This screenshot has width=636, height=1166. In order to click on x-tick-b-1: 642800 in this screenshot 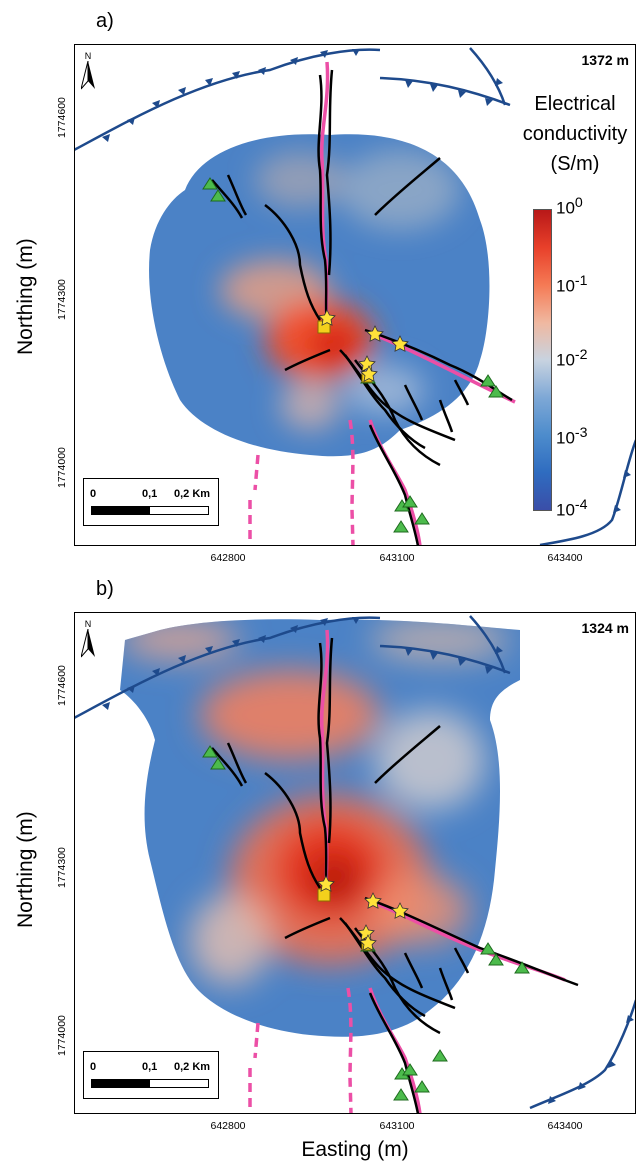, I will do `click(228, 1126)`.